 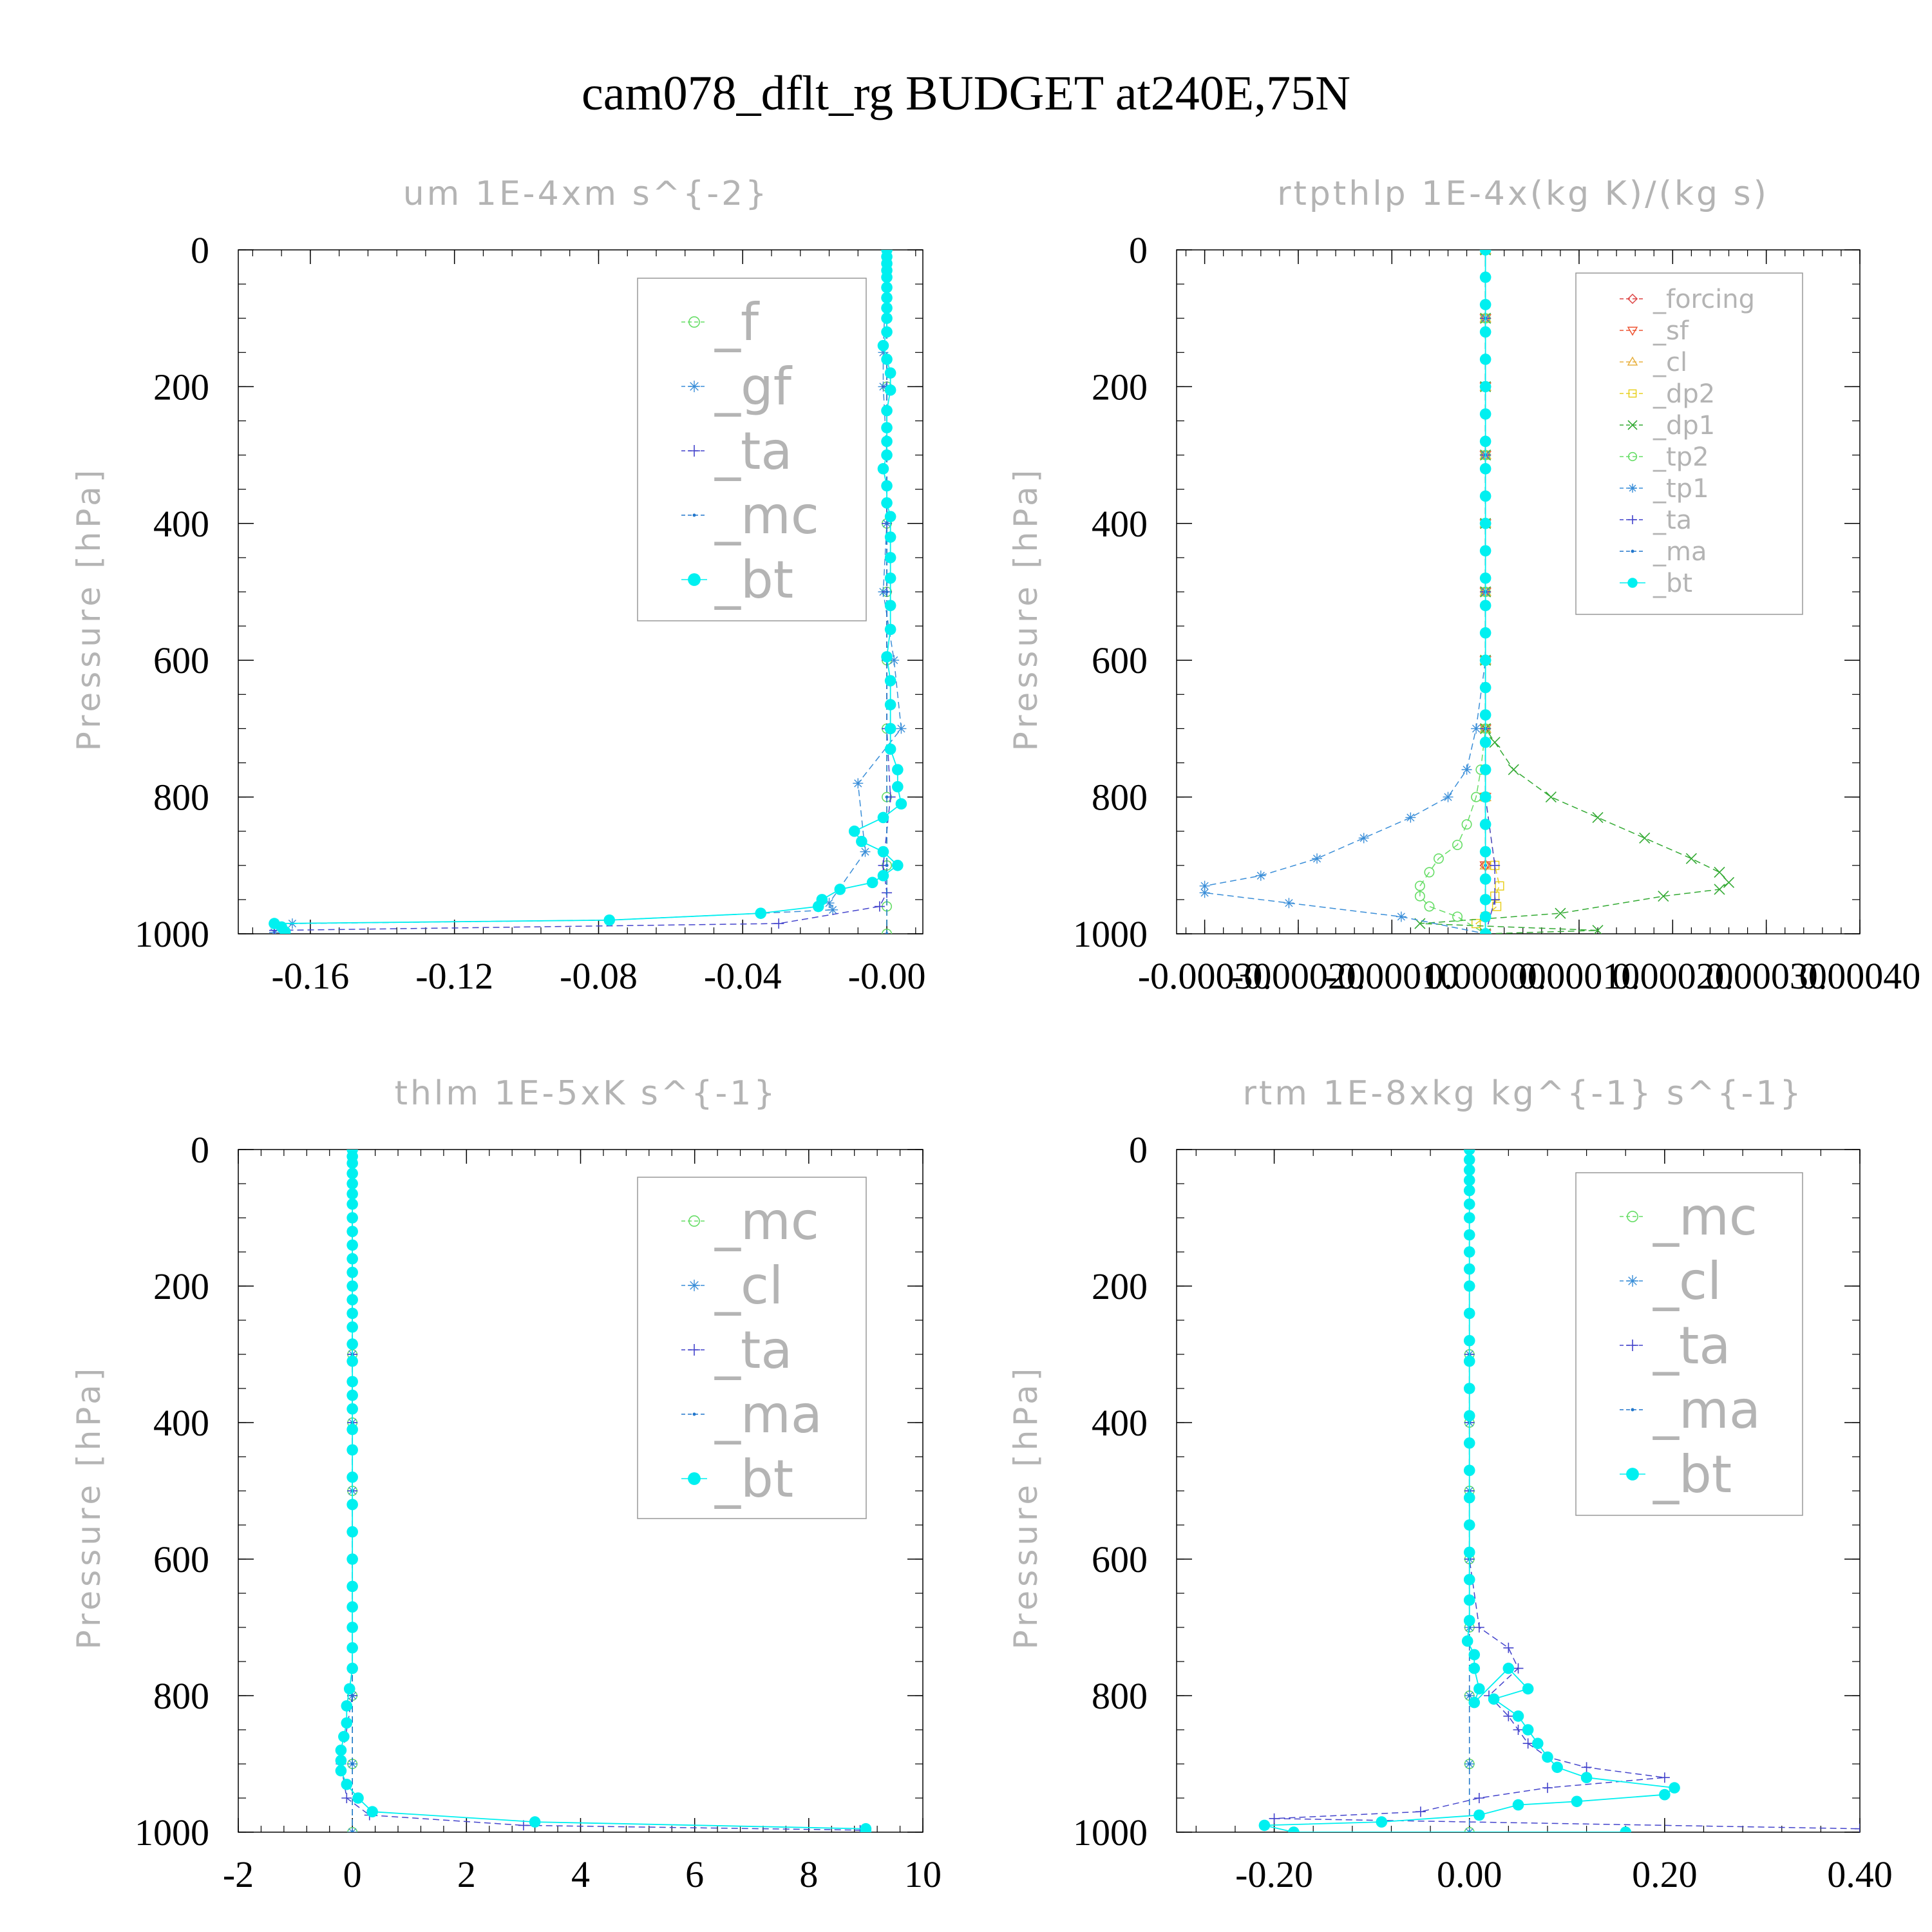 What do you see at coordinates (587, 194) in the screenshot?
I see `panel-title-um: um 1E-4xm s^{-2}` at bounding box center [587, 194].